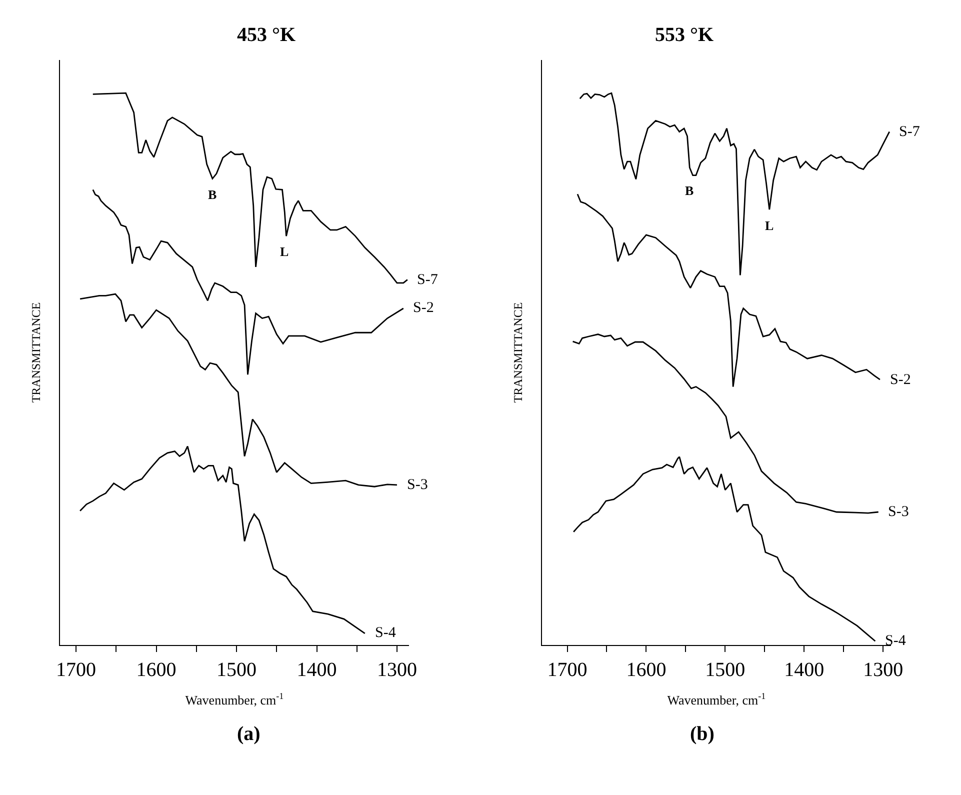 Image resolution: width=961 pixels, height=795 pixels. Describe the element at coordinates (266, 35) in the screenshot. I see `chart-title: 453 °K` at that location.